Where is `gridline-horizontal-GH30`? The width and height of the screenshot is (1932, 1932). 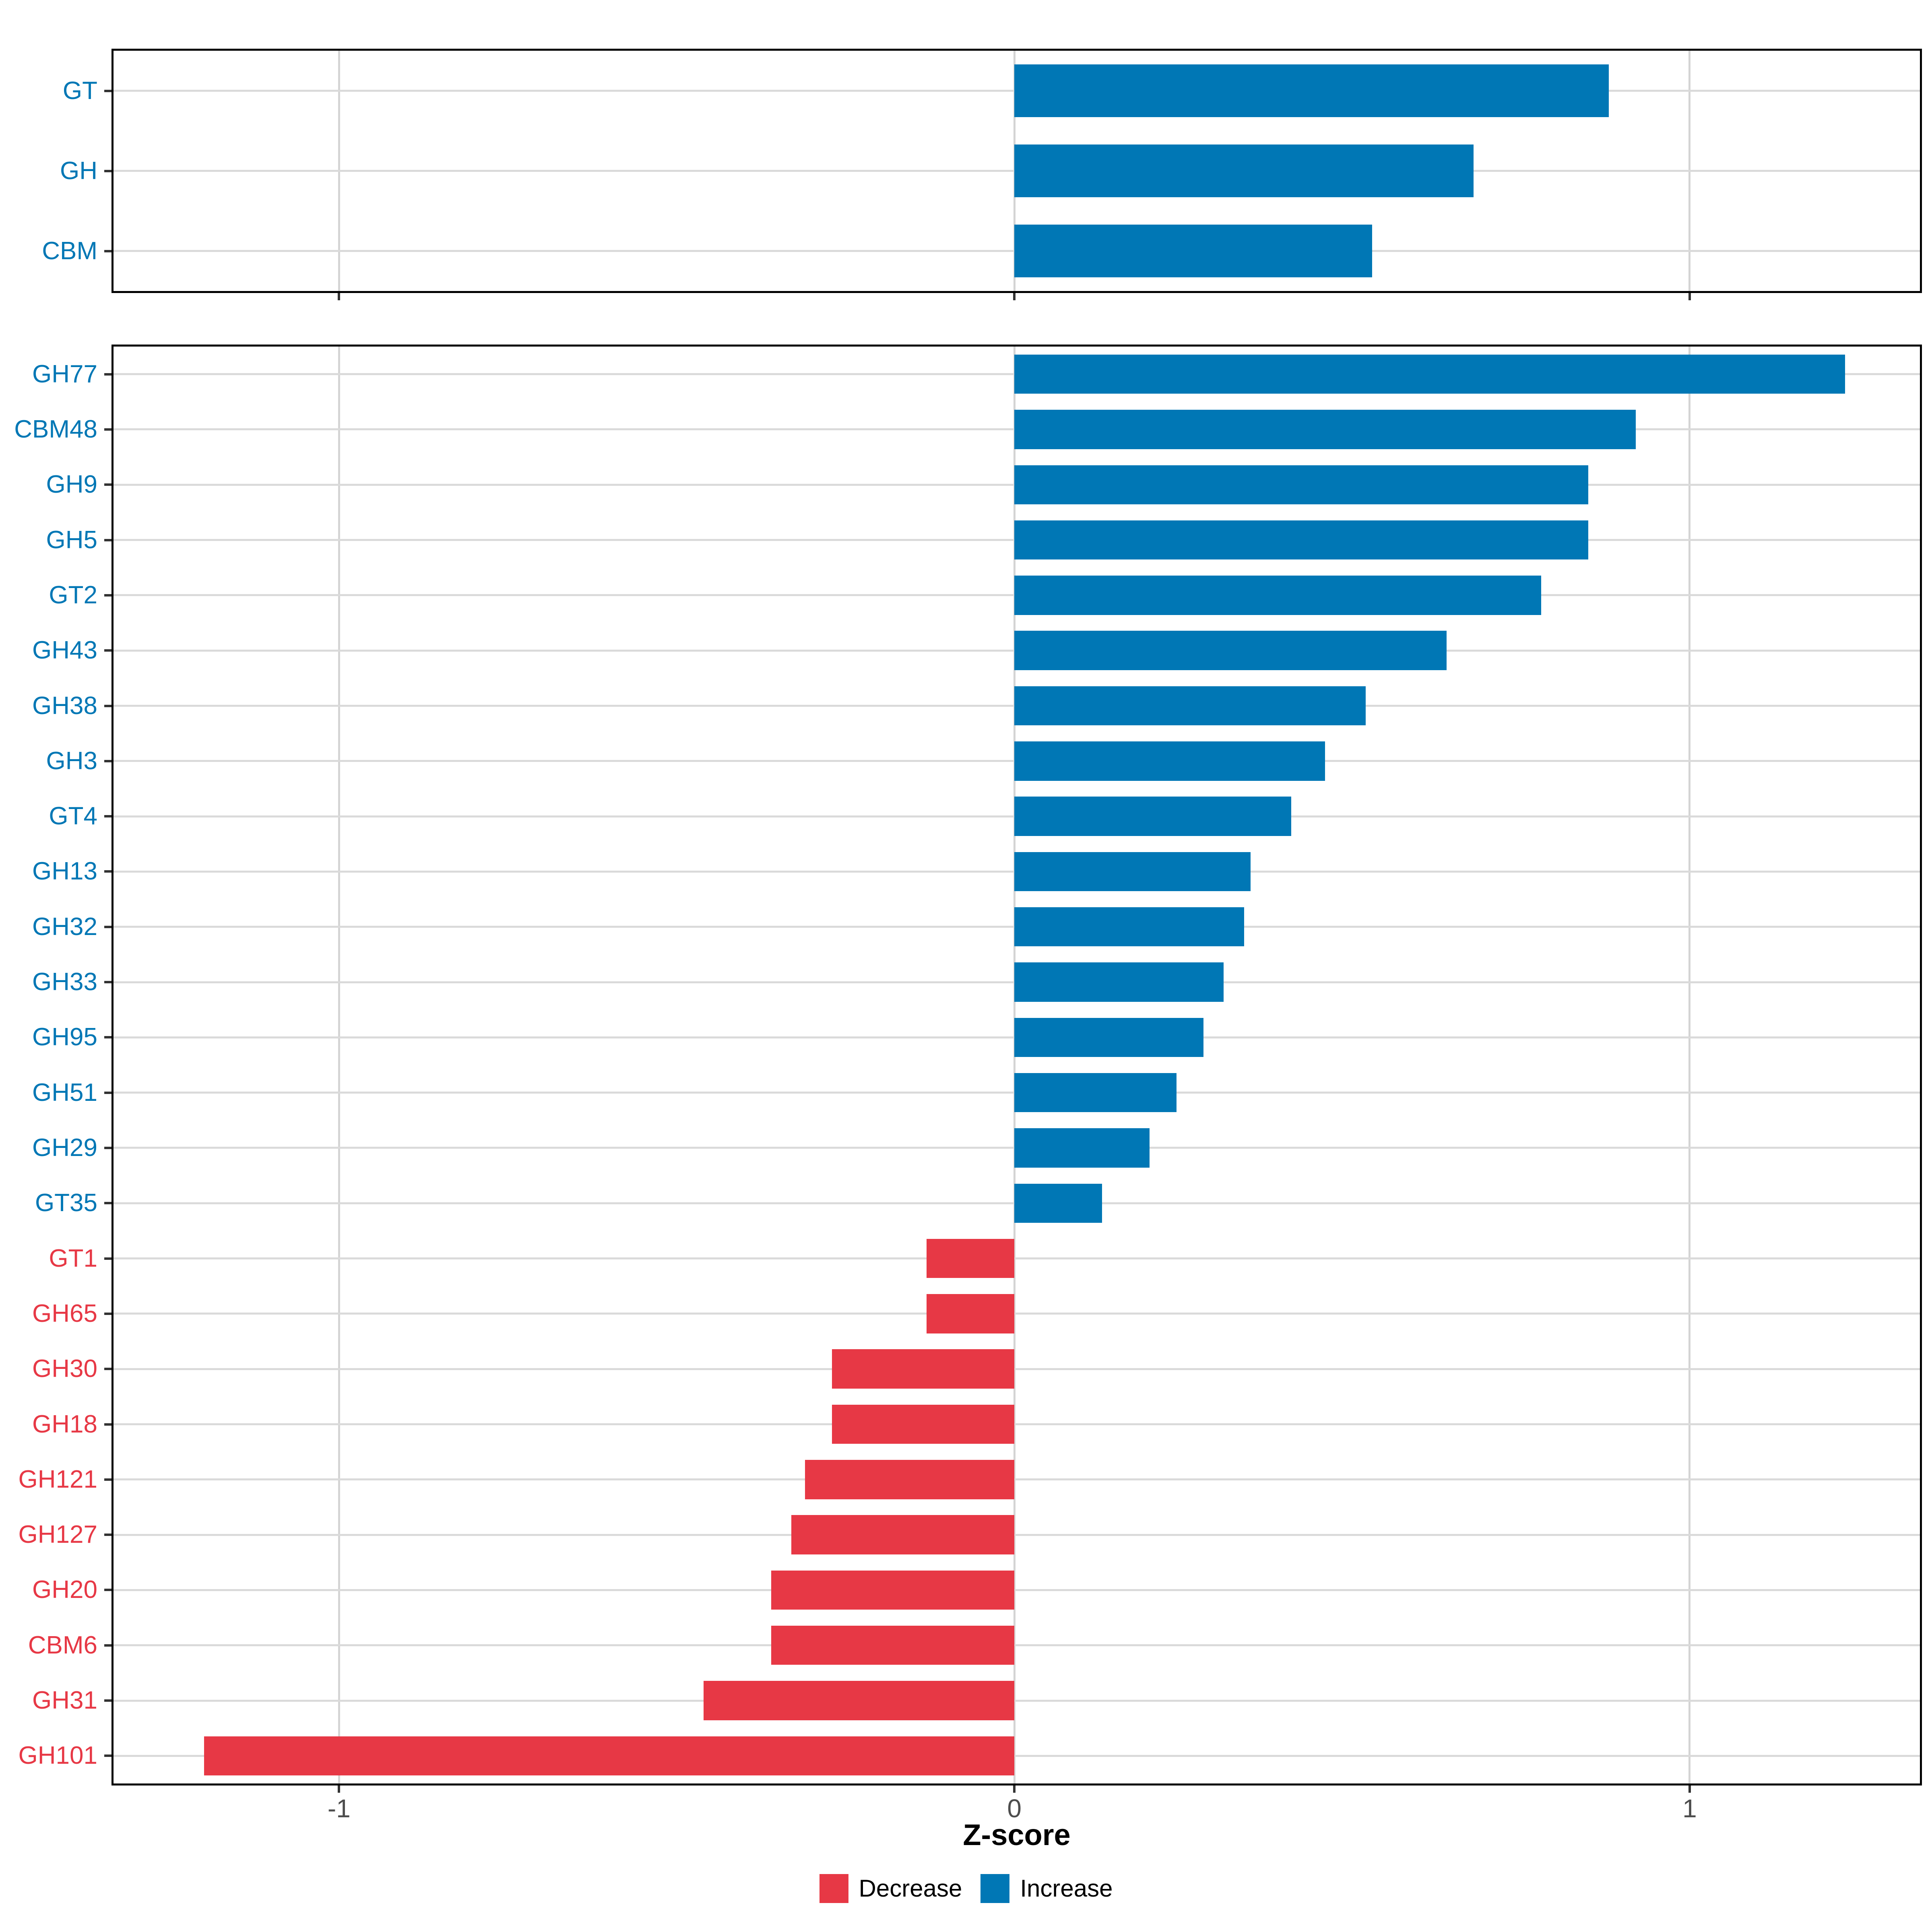 gridline-horizontal-GH30 is located at coordinates (1017, 1369).